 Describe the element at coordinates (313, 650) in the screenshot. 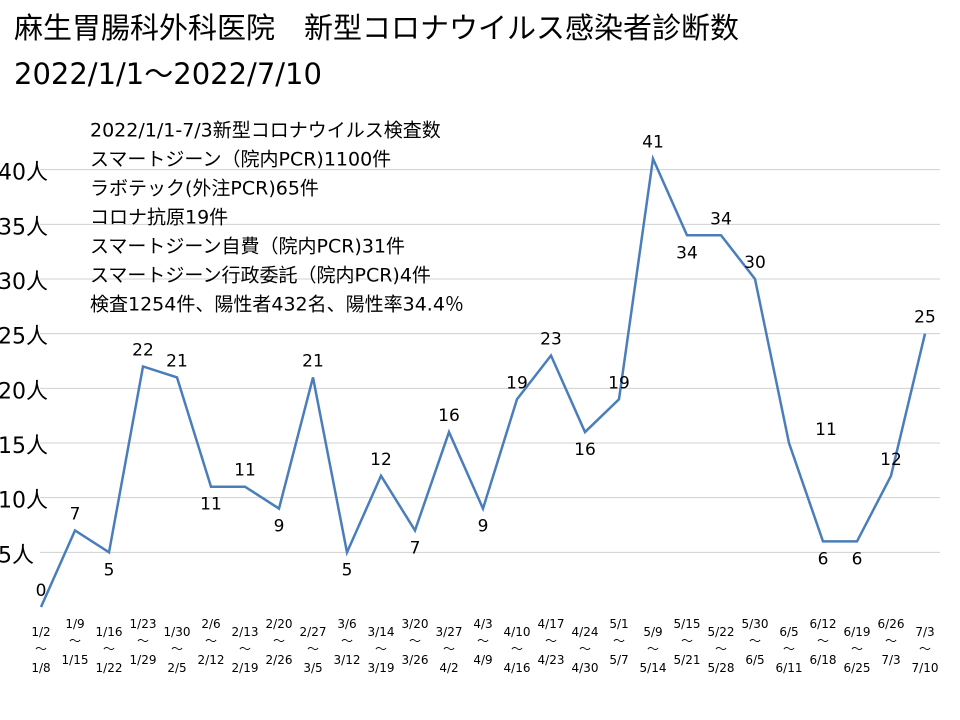

I see `x-tick-label: 2/27 ～ 3/5` at that location.